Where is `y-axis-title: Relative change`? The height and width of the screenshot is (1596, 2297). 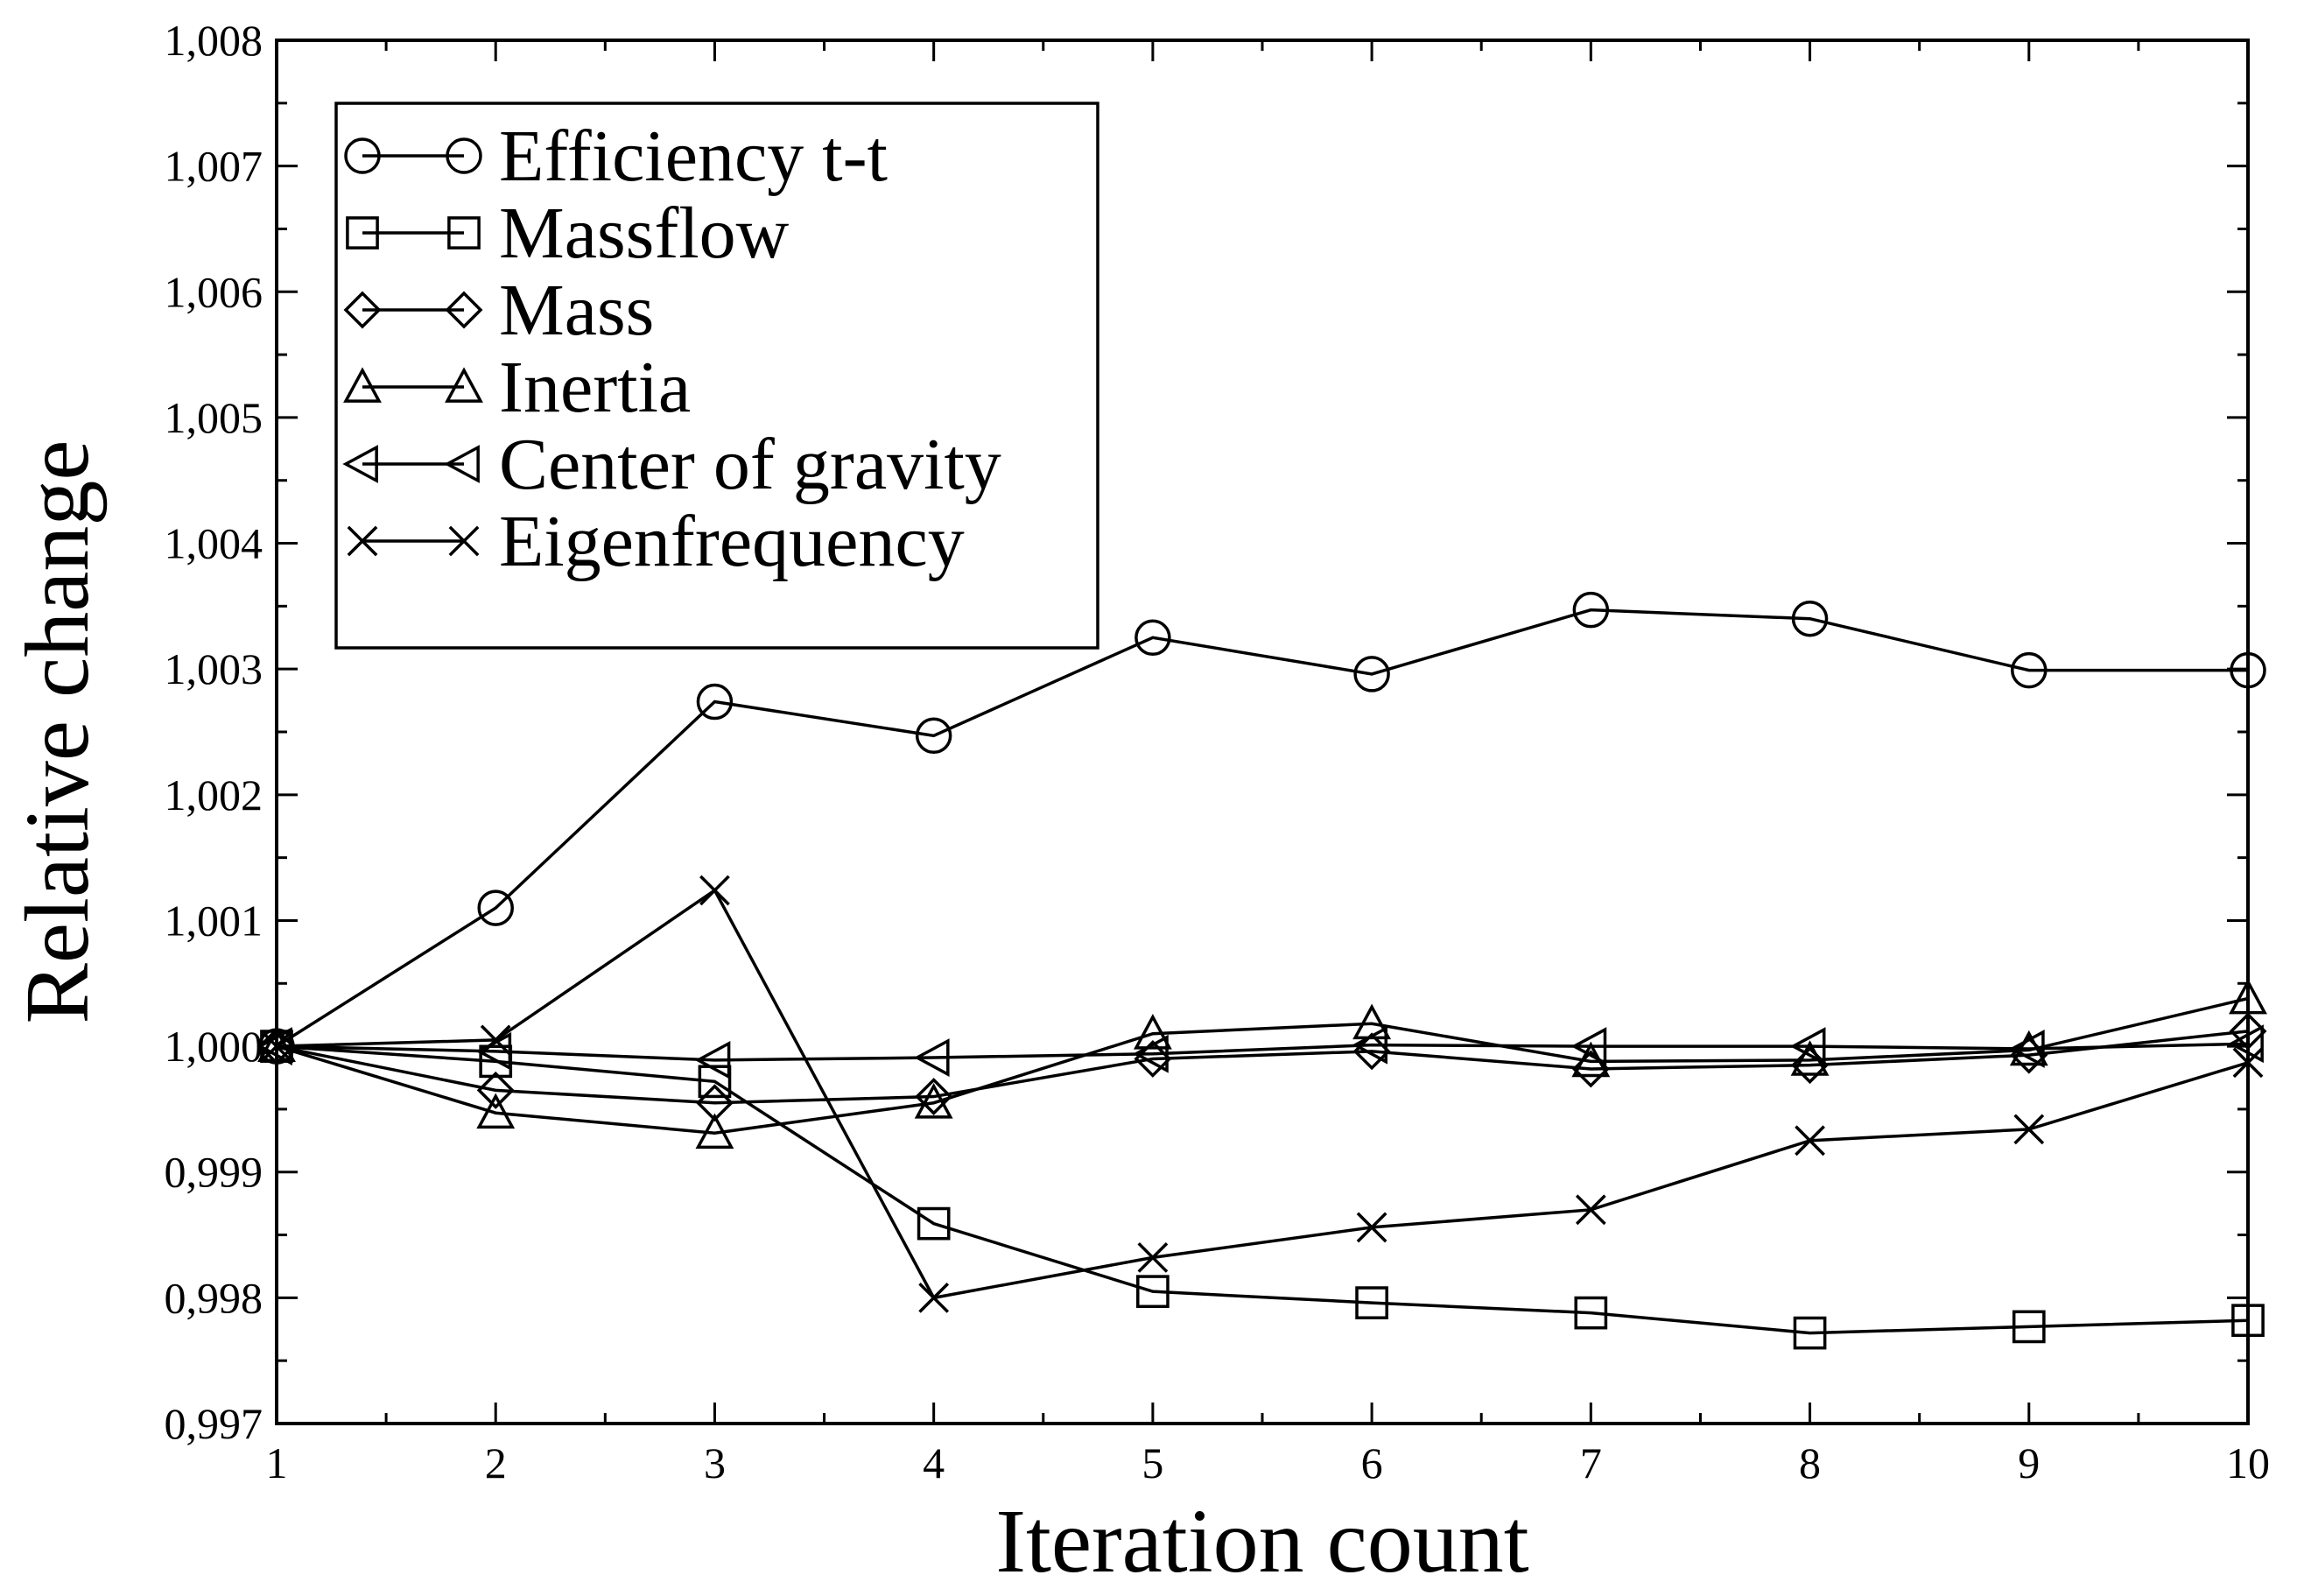
y-axis-title: Relative change is located at coordinates (58, 731).